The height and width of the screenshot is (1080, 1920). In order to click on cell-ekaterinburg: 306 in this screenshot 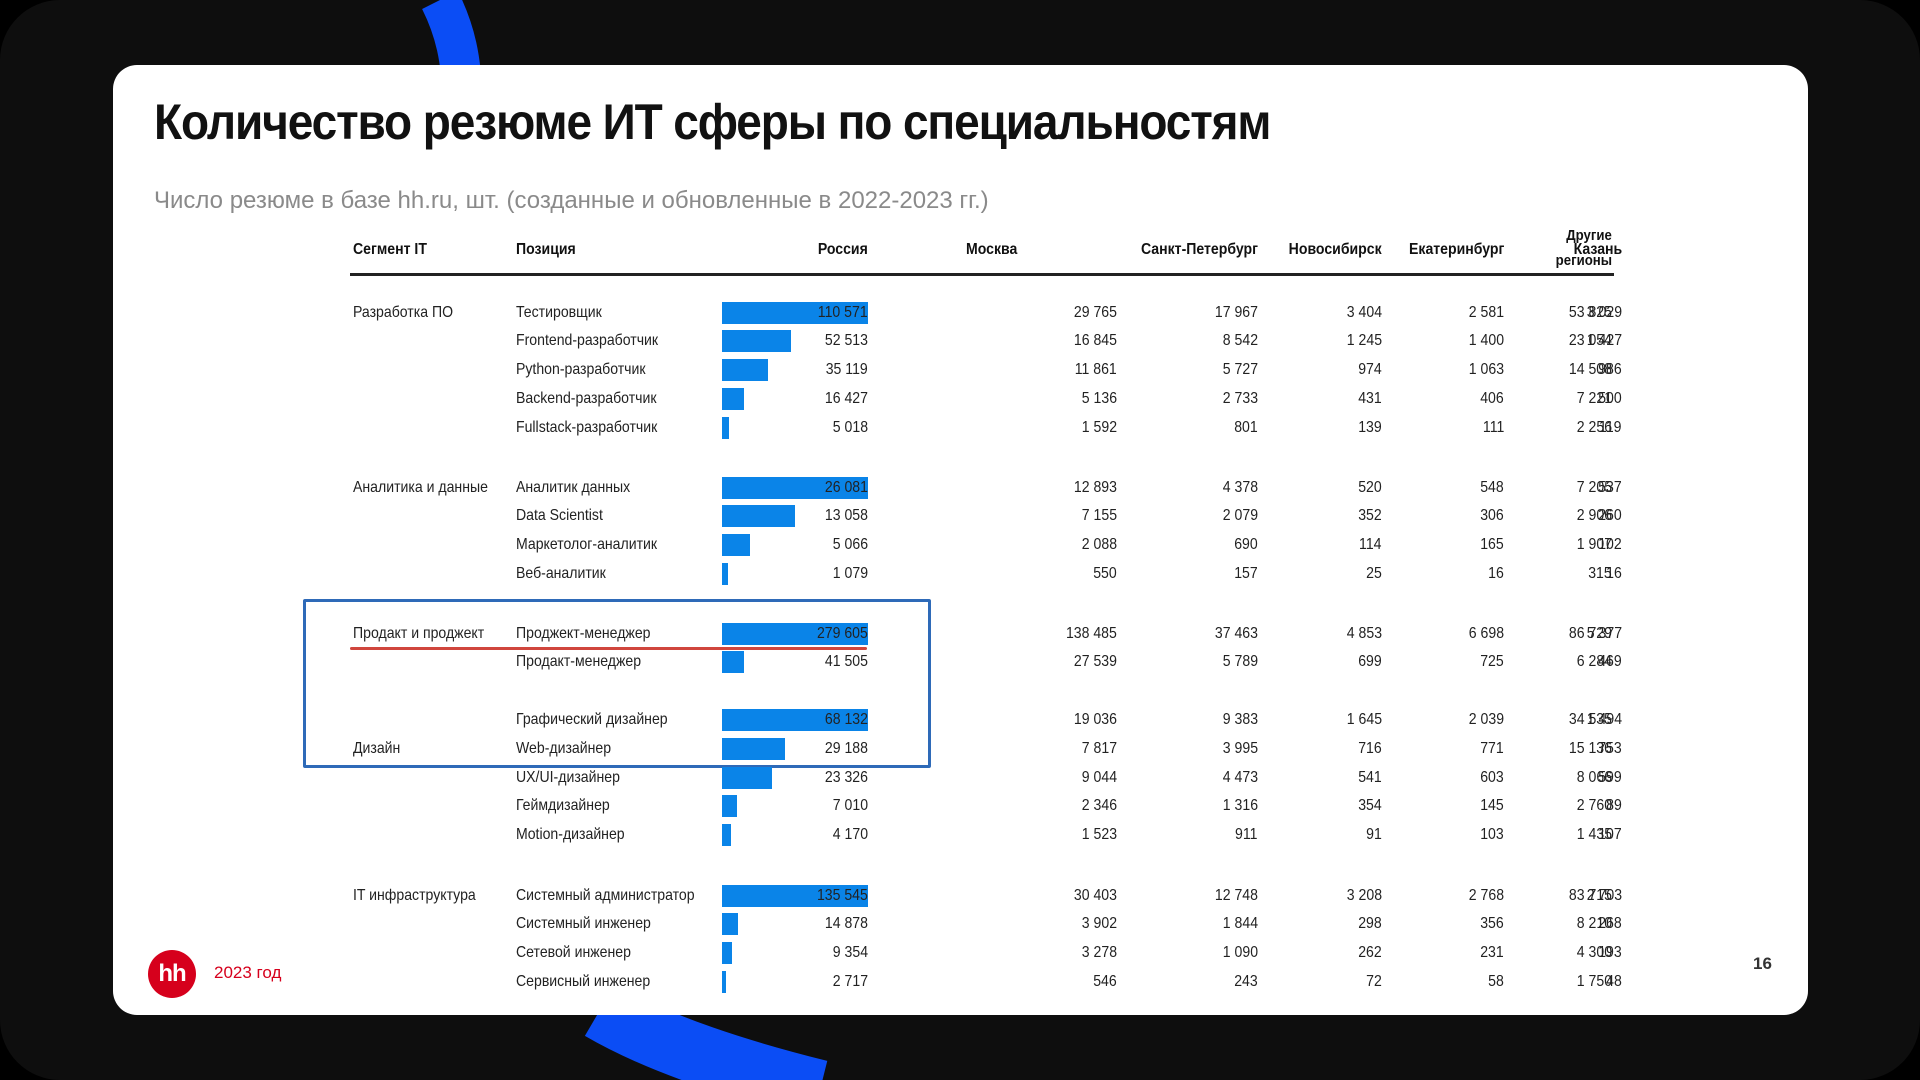, I will do `click(1492, 515)`.